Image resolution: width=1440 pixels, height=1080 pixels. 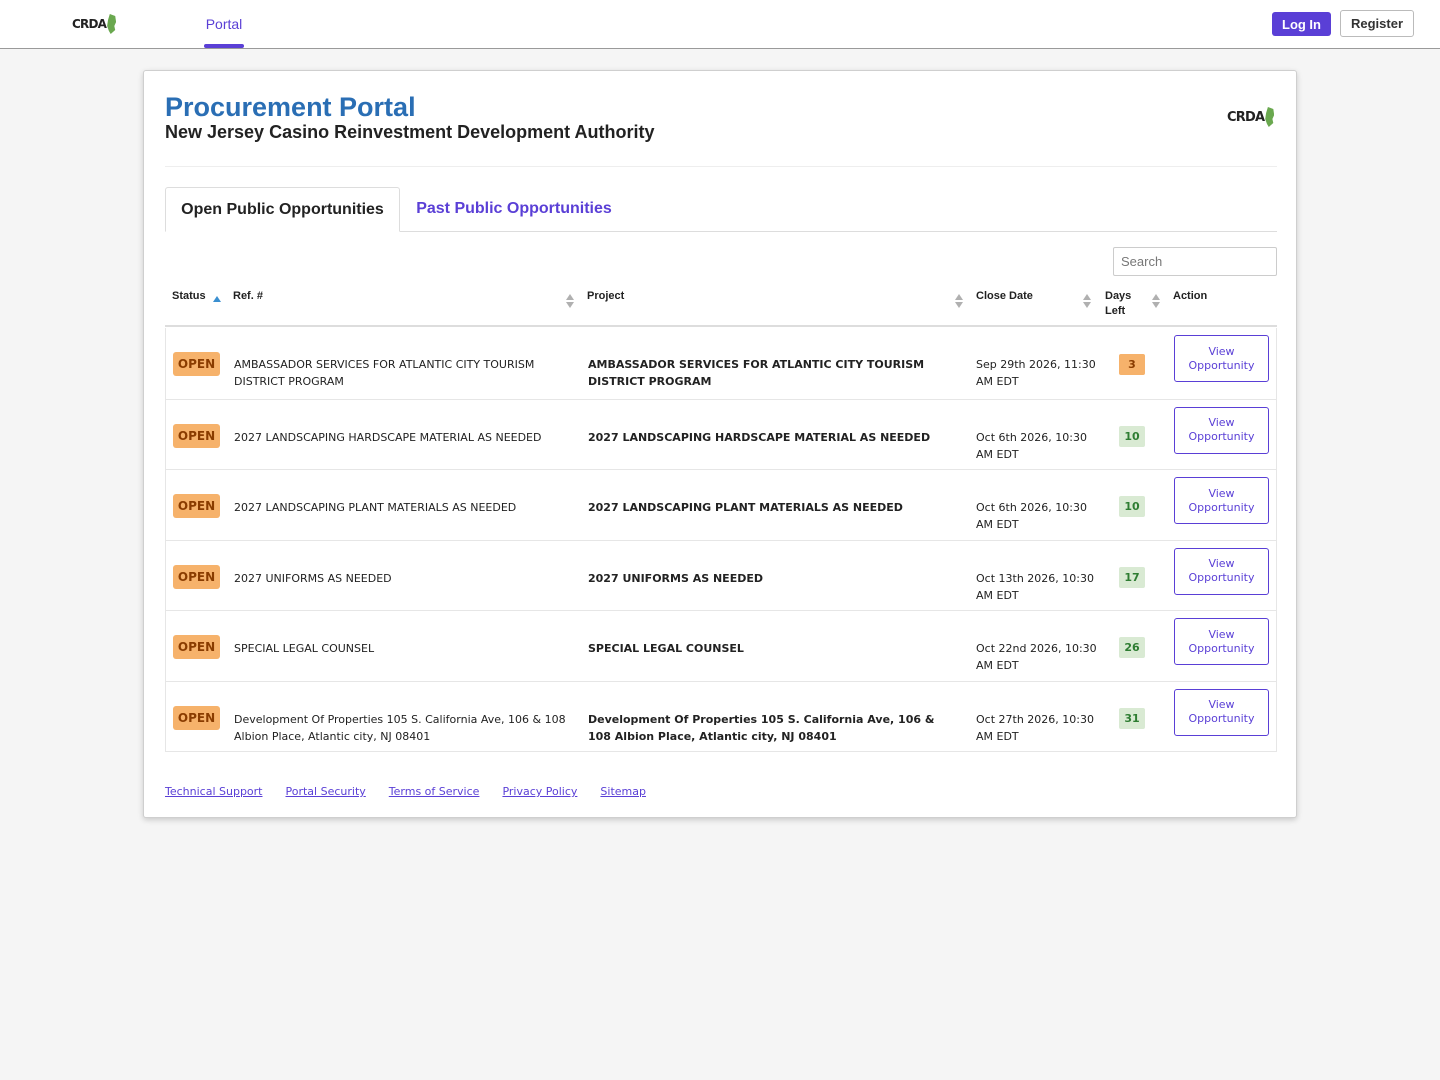 I want to click on tab-open-opportunities: Open Public Opportunities, so click(x=282, y=209).